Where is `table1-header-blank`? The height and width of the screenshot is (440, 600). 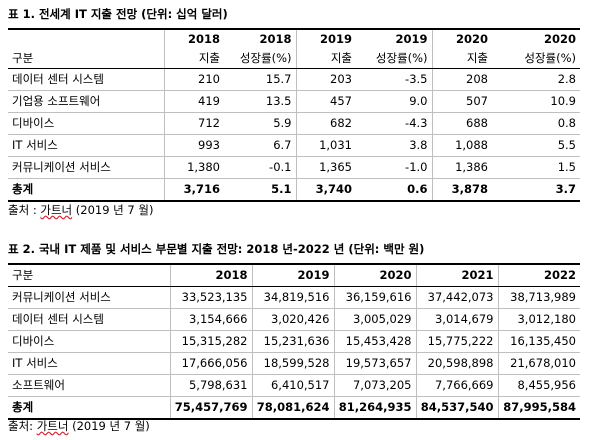
table1-header-blank is located at coordinates (86, 38).